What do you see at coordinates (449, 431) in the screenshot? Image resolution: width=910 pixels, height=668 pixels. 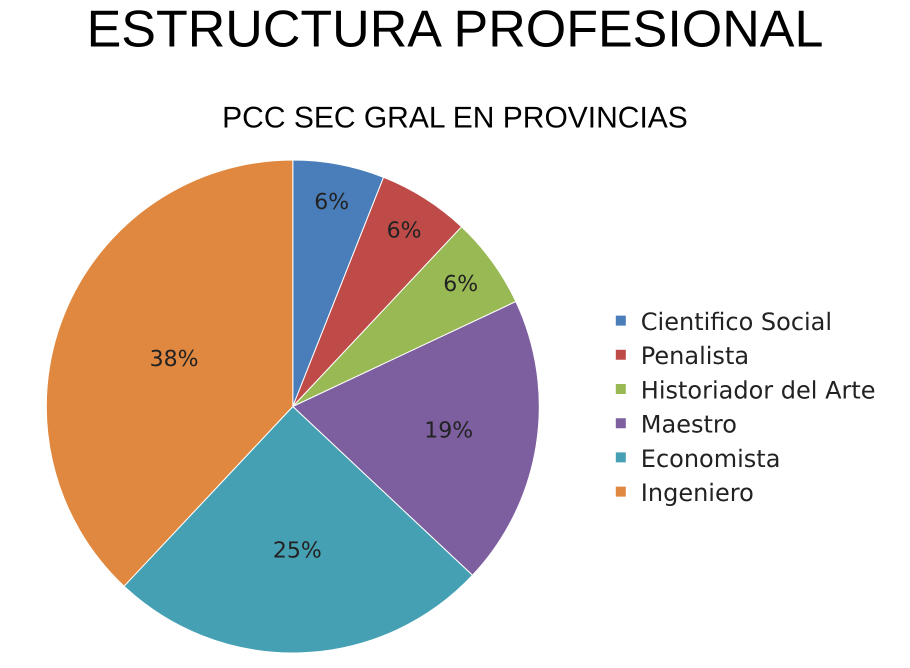 I see `data-label: 19%` at bounding box center [449, 431].